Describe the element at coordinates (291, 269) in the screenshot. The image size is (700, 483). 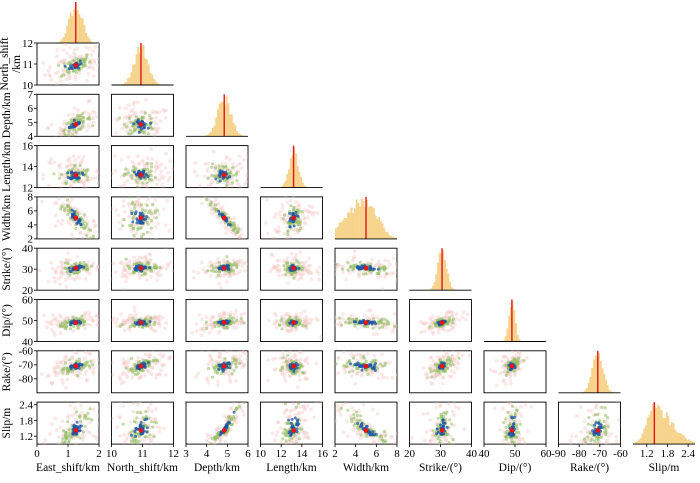
I see `panel-strike-vs-length` at that location.